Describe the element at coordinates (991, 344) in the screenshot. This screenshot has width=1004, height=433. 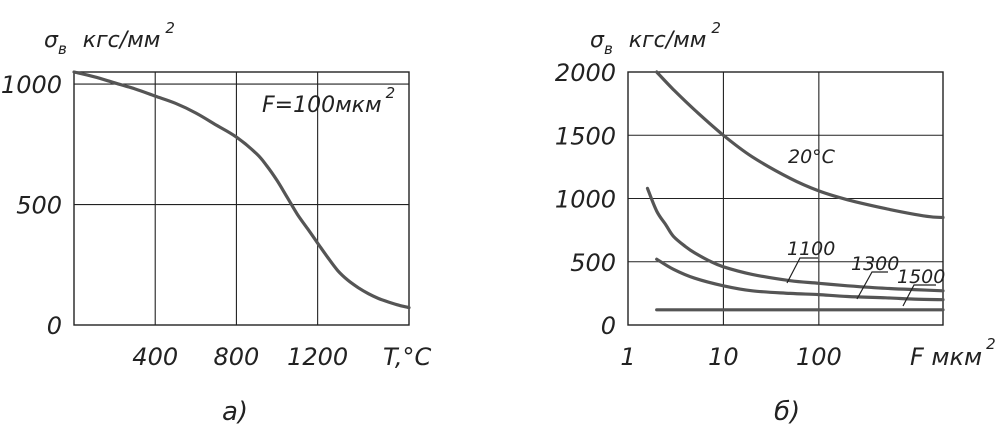
I see `panel-b-xlabel-exponent: 2` at that location.